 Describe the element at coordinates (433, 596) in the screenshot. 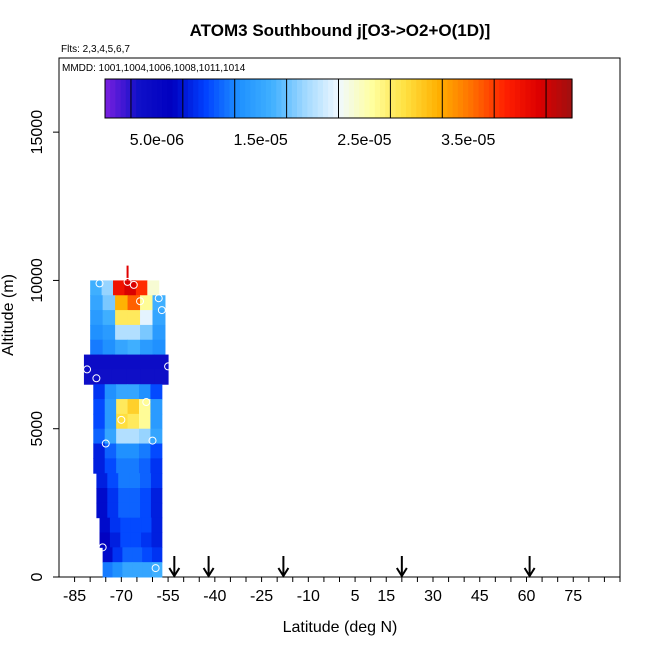

I see `x-tick-label: 30` at that location.